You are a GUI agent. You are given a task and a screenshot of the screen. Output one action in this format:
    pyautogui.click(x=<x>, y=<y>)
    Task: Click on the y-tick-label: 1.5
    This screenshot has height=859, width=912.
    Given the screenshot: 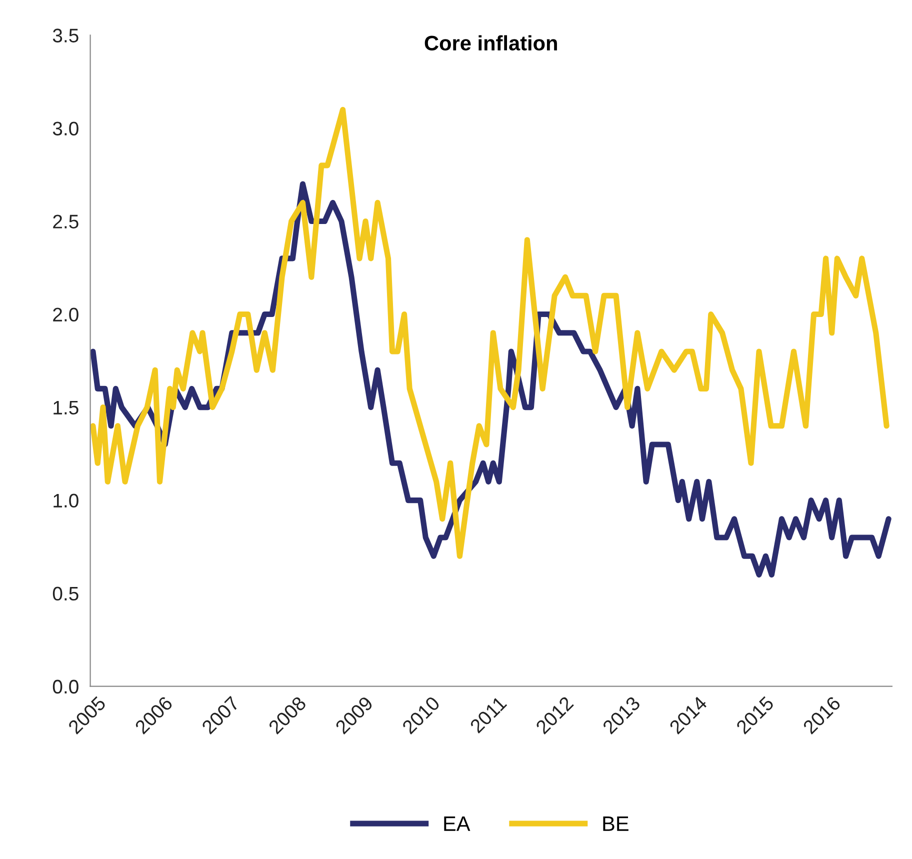 What is the action you would take?
    pyautogui.click(x=66, y=407)
    